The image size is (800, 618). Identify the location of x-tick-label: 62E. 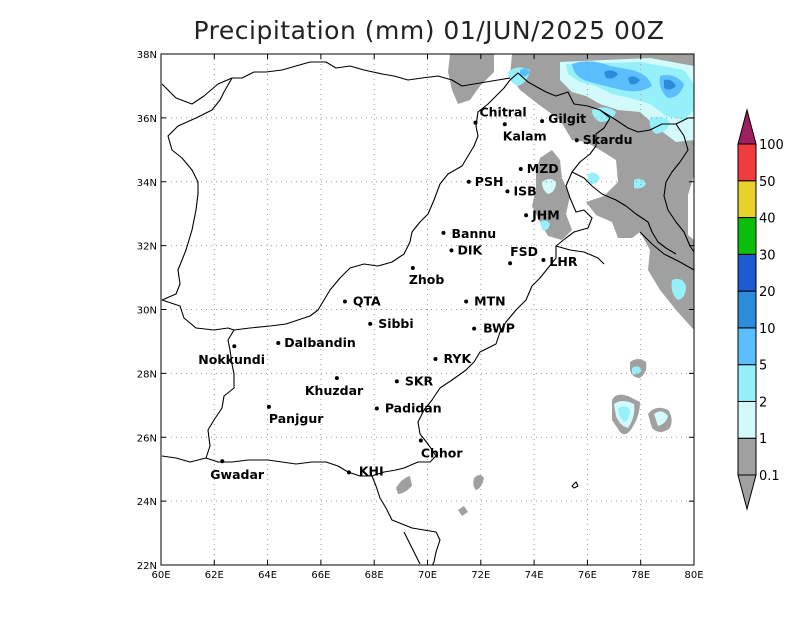
(214, 575).